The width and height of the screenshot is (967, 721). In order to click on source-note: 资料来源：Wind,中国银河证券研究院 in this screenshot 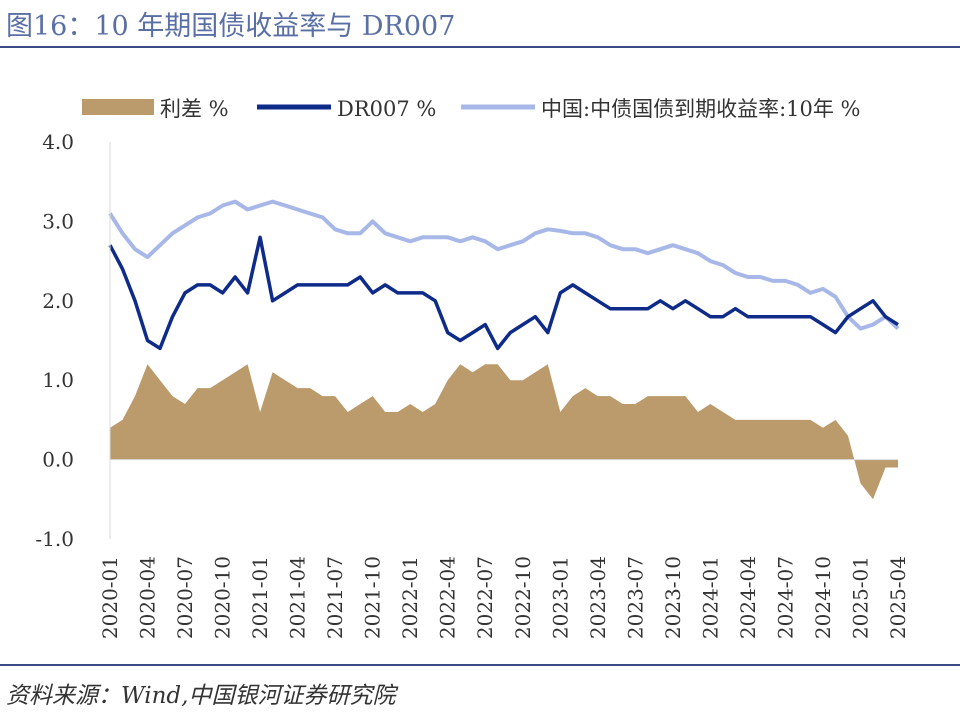, I will do `click(201, 696)`.